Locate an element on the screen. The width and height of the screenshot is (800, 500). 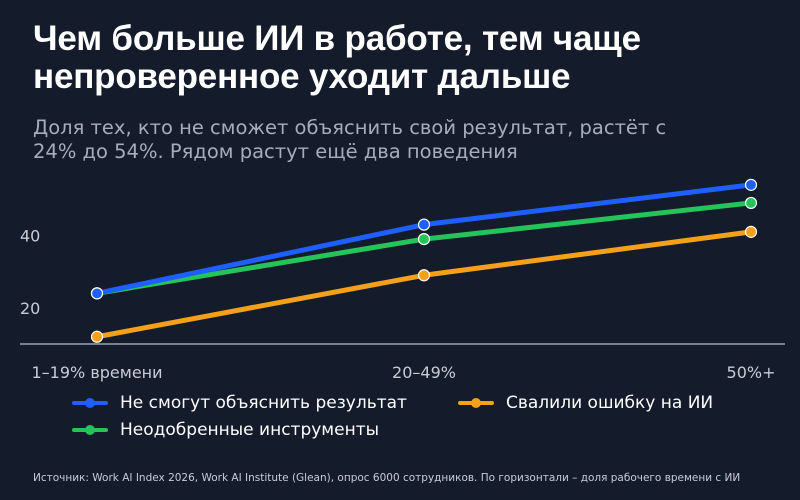
legend-item-green: Неодобренные инструменты is located at coordinates (225, 430).